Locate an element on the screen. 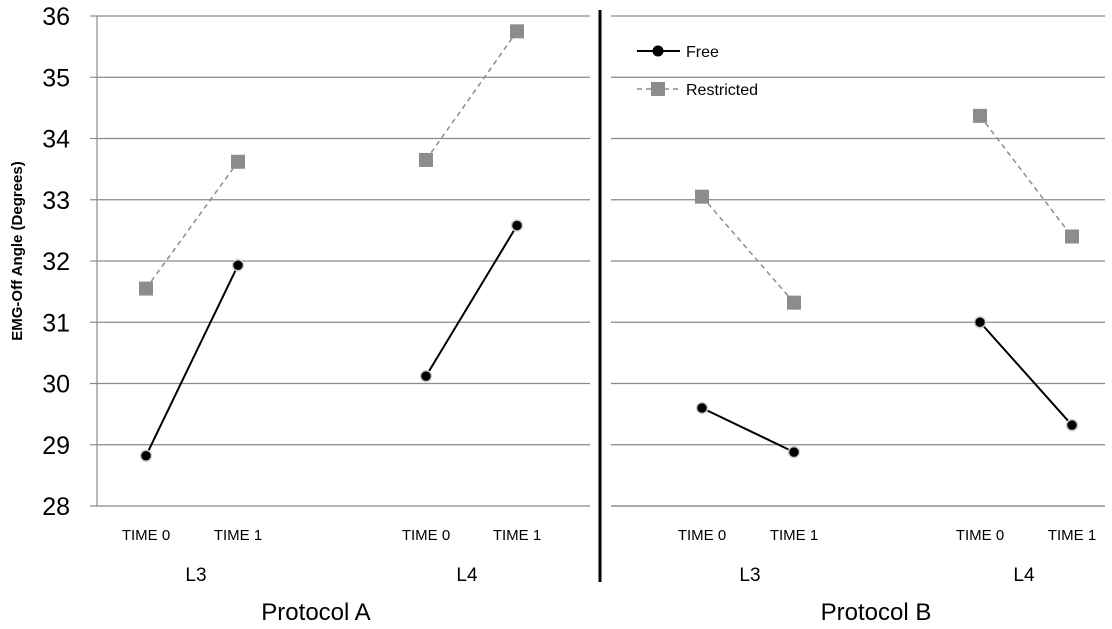 This screenshot has height=629, width=1112. y-tick-label: 35 is located at coordinates (56, 78).